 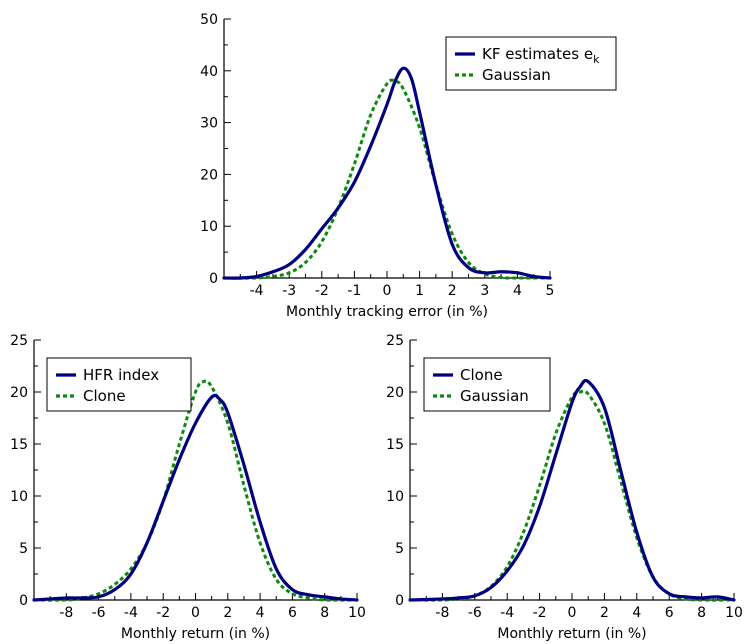 I want to click on x-tick-label: 5, so click(x=550, y=291).